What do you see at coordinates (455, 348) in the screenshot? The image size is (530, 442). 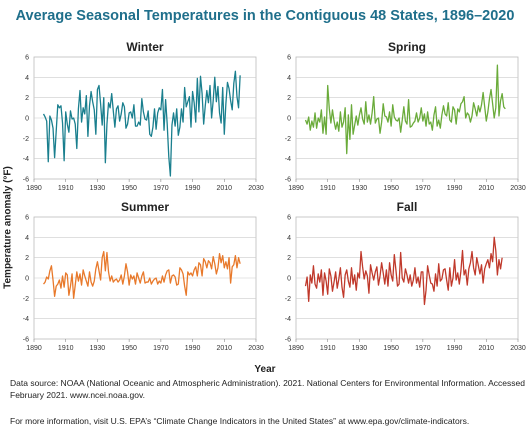 I see `fall-x-tick-label: 1990` at bounding box center [455, 348].